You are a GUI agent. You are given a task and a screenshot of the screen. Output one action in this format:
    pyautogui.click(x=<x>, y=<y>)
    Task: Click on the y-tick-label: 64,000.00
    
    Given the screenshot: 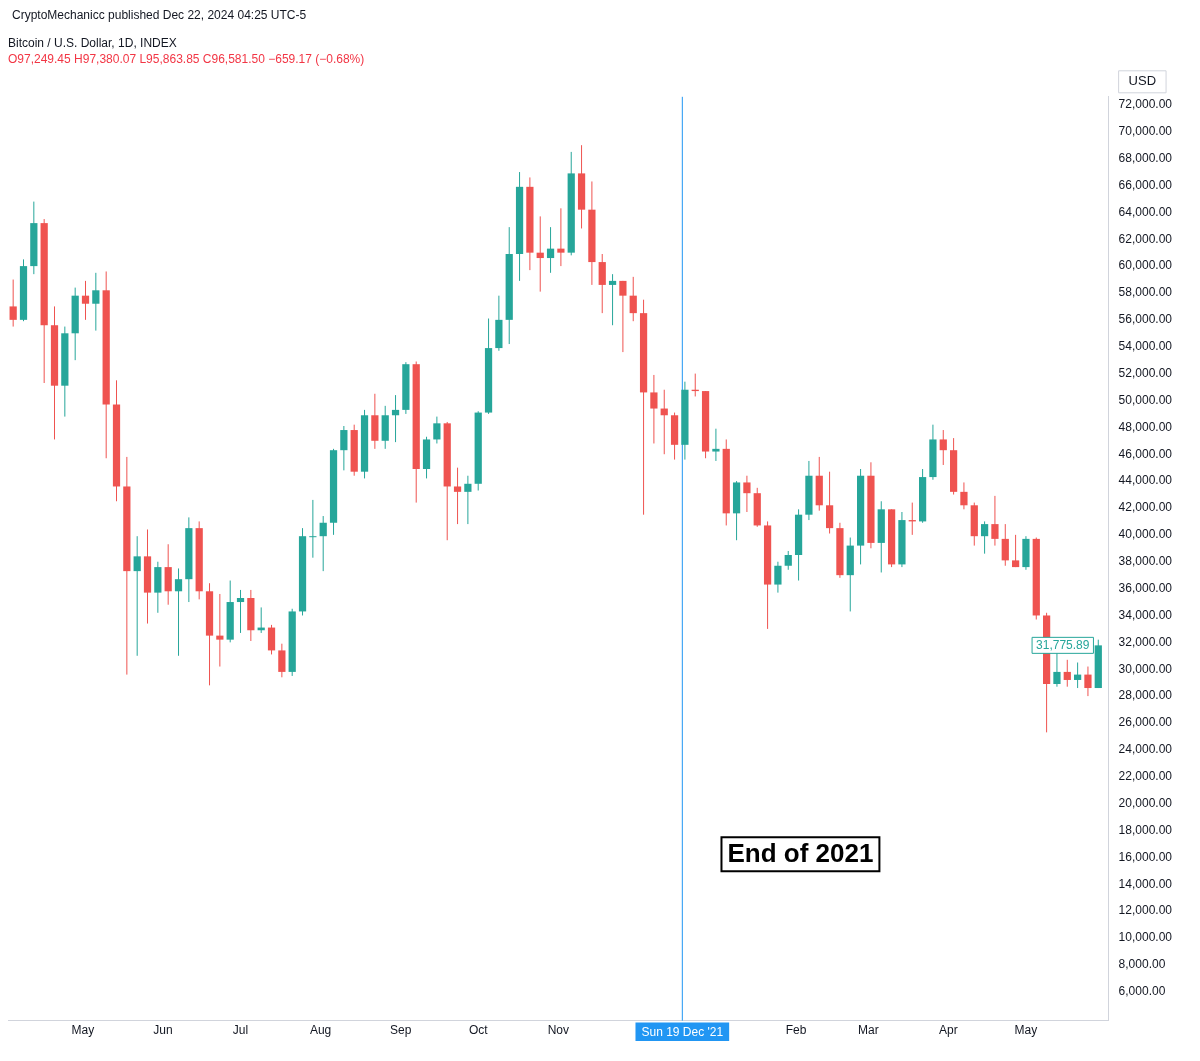 What is the action you would take?
    pyautogui.click(x=1145, y=211)
    